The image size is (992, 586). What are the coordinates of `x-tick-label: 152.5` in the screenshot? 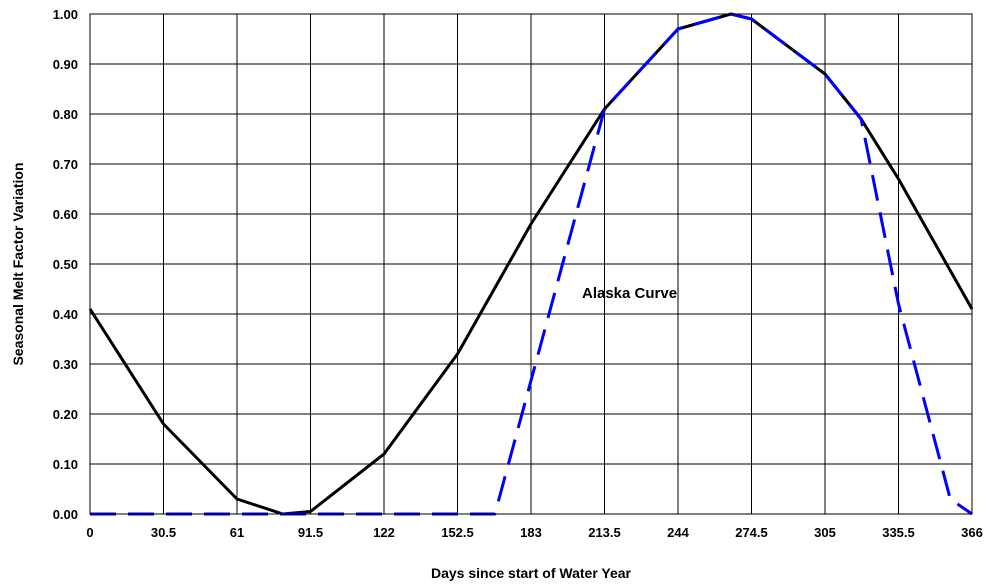 It's located at (457, 532).